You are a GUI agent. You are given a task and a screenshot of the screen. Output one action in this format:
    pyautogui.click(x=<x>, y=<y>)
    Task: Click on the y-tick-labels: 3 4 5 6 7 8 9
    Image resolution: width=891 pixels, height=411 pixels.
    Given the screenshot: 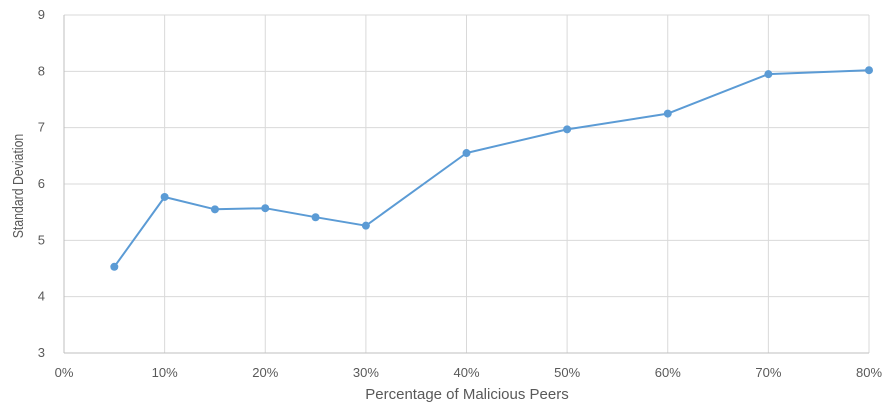 What is the action you would take?
    pyautogui.click(x=41, y=183)
    